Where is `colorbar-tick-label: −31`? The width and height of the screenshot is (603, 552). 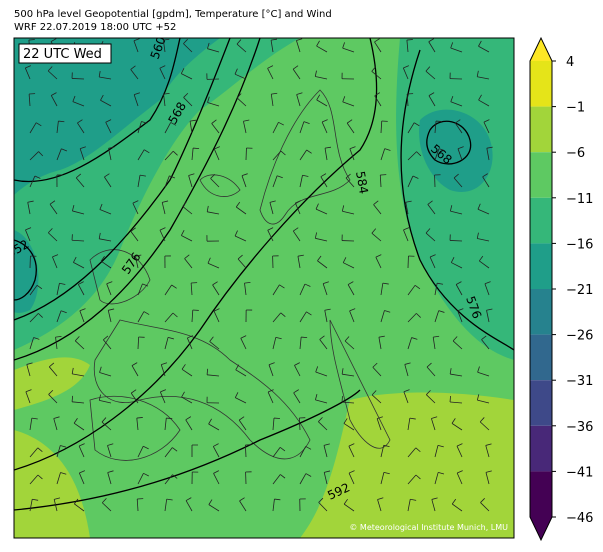
colorbar-tick-label: −31 is located at coordinates (579, 381).